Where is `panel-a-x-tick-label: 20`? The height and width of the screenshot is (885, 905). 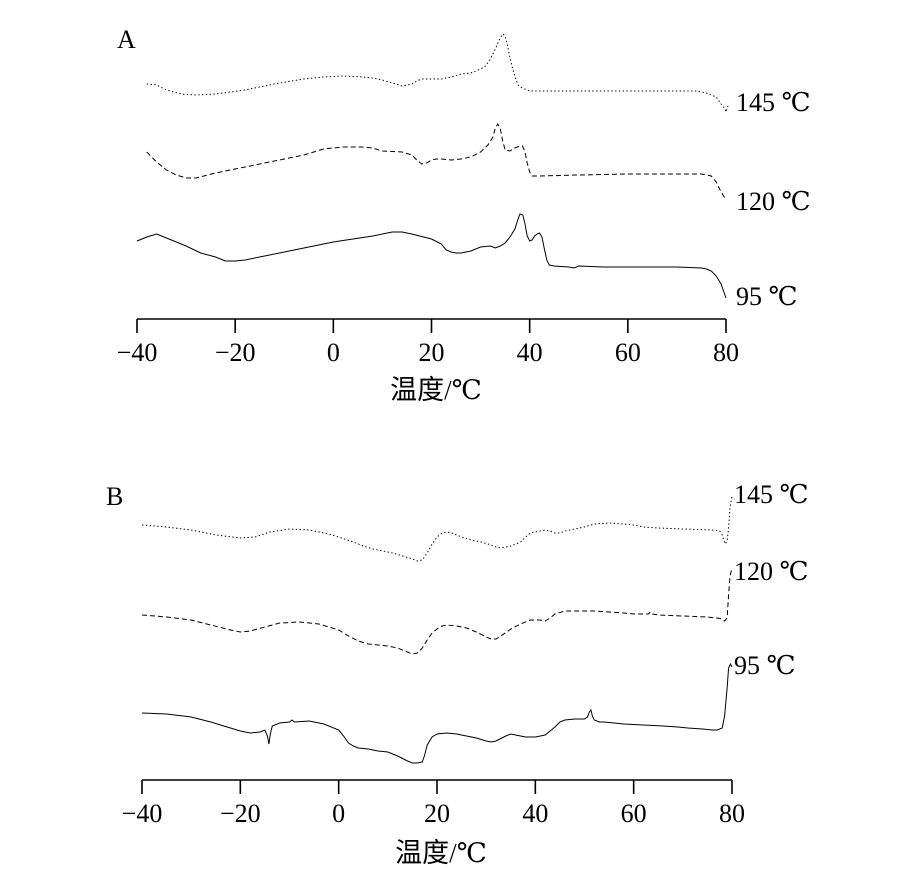 panel-a-x-tick-label: 20 is located at coordinates (432, 352).